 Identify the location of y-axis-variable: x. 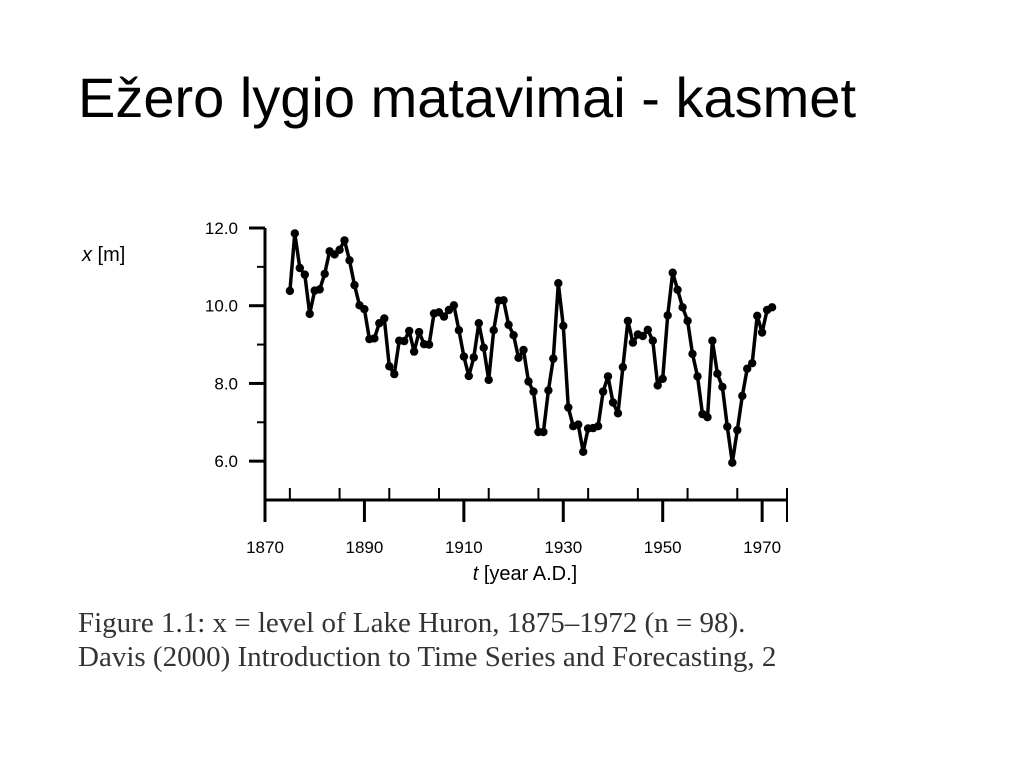
(87, 255).